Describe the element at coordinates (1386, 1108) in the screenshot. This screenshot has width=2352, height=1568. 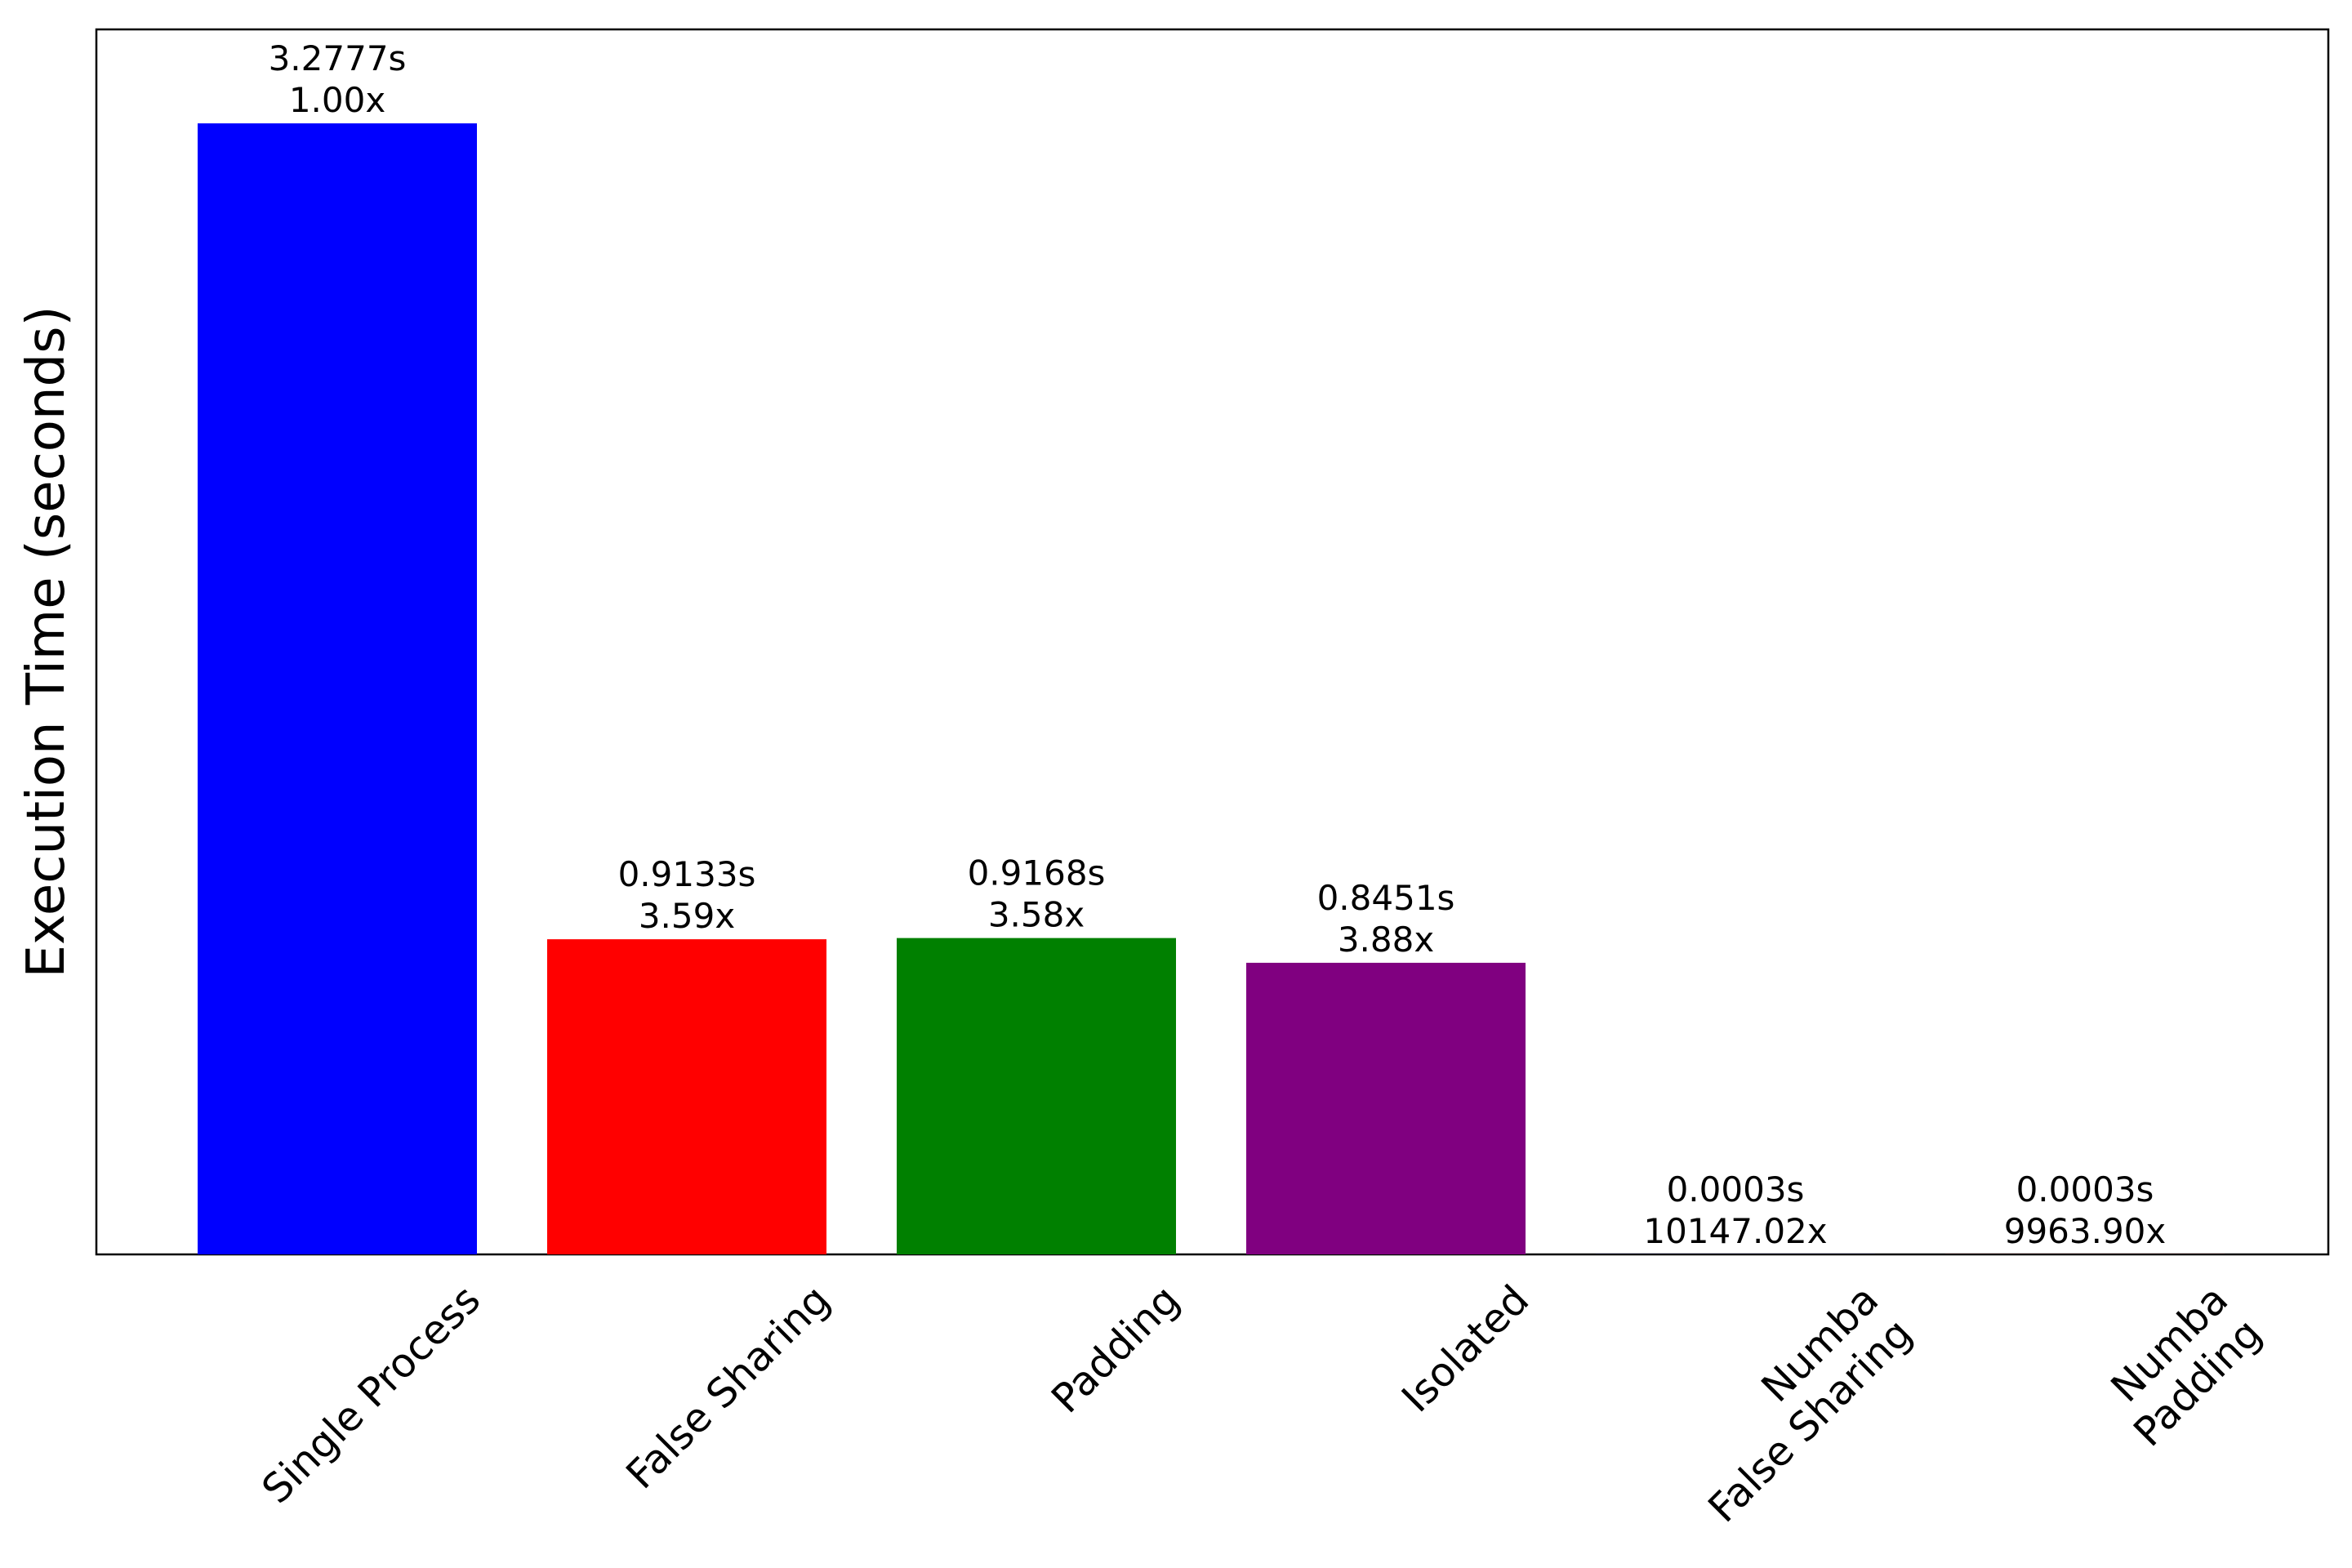
I see `bar-isolated` at that location.